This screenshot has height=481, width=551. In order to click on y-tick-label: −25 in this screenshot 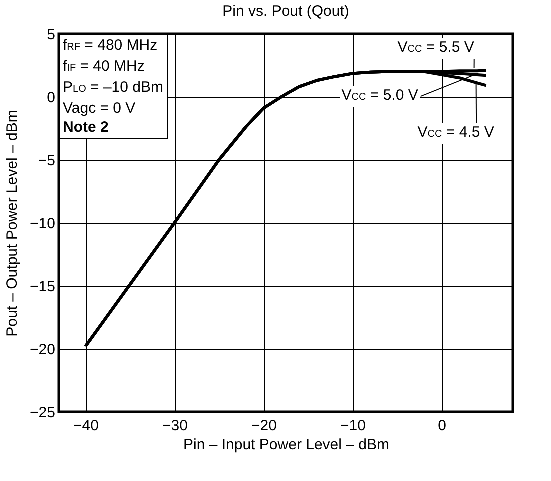, I will do `click(43, 413)`.